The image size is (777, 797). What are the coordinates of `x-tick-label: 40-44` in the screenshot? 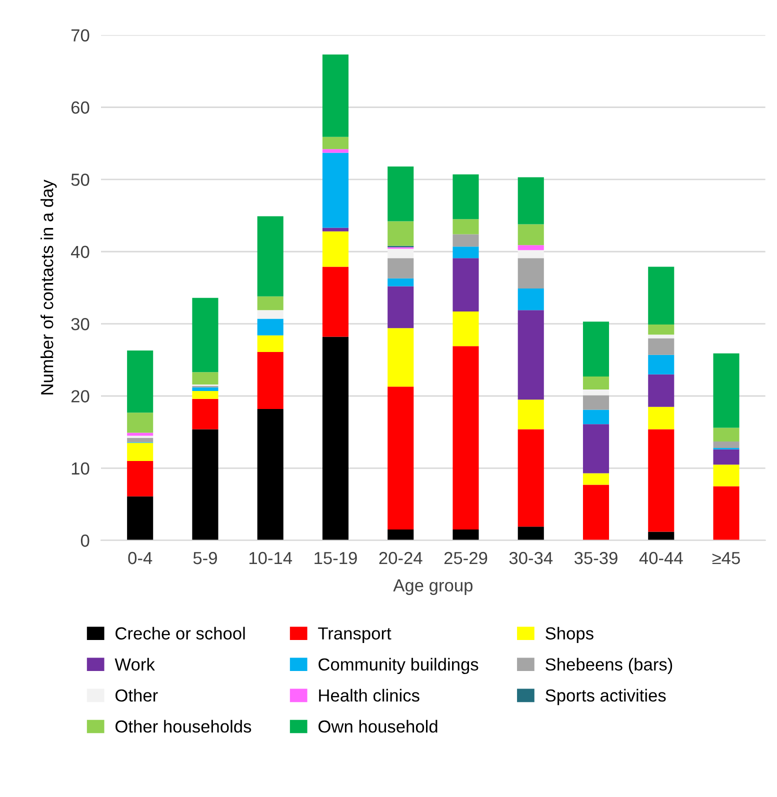 It's located at (661, 558).